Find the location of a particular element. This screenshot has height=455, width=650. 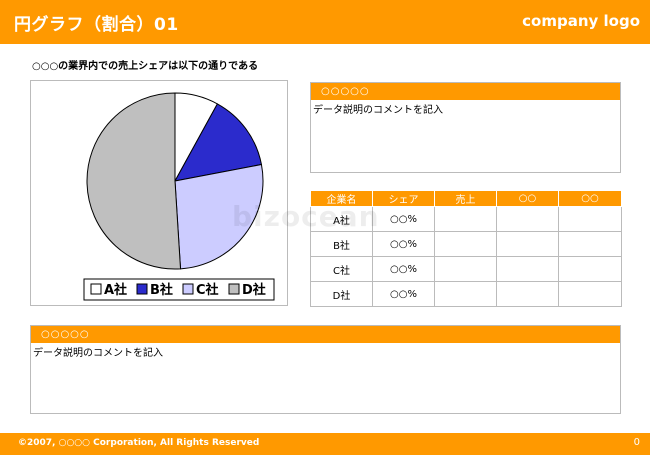

table-row: C社 ○○% is located at coordinates (466, 269).